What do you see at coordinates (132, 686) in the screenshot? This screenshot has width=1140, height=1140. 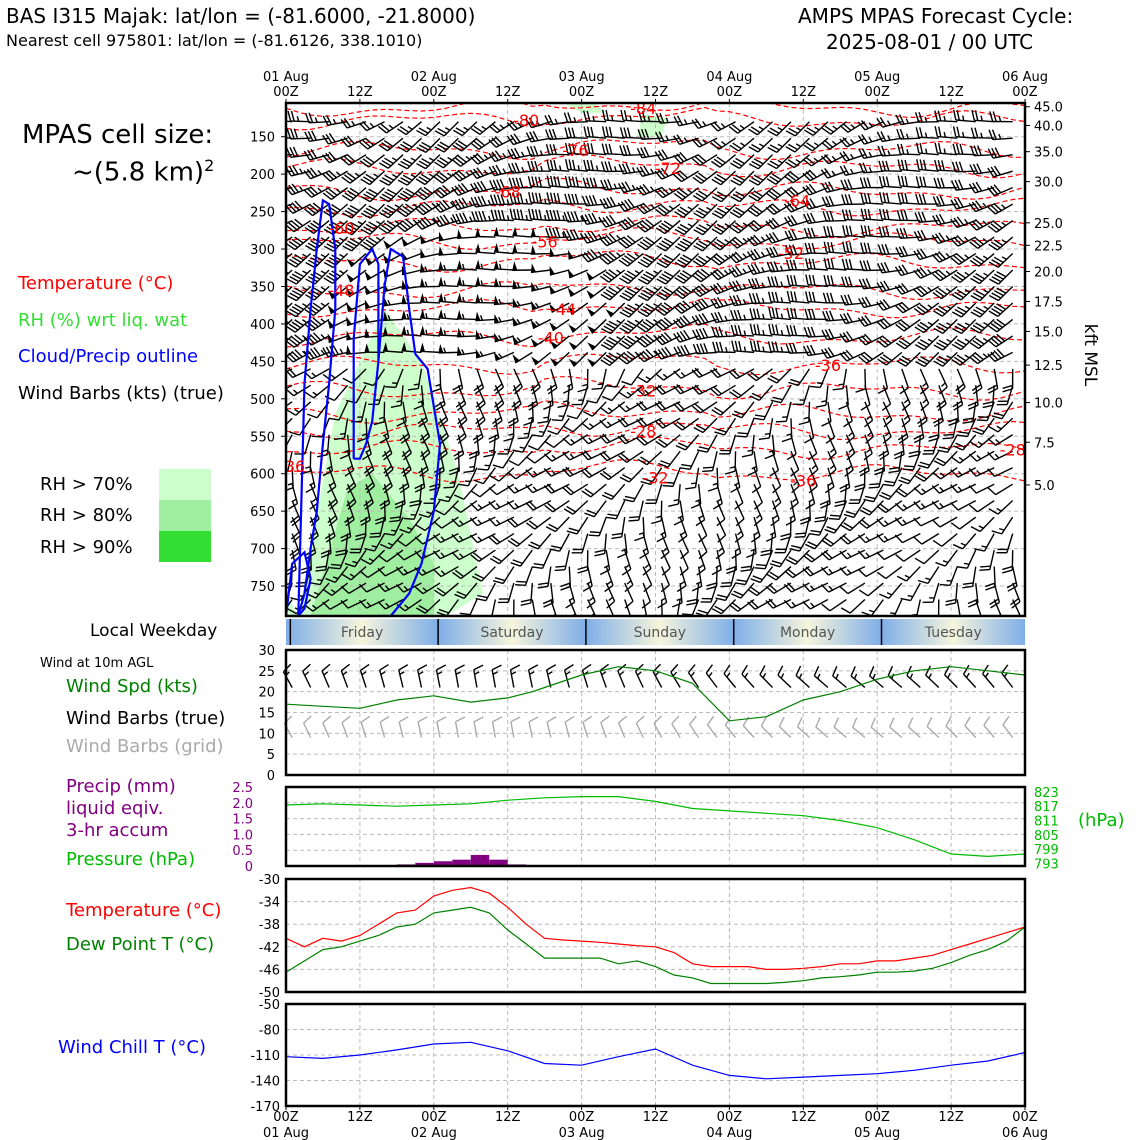 I see `wind-spd-label: Wind Spd (kts)` at bounding box center [132, 686].